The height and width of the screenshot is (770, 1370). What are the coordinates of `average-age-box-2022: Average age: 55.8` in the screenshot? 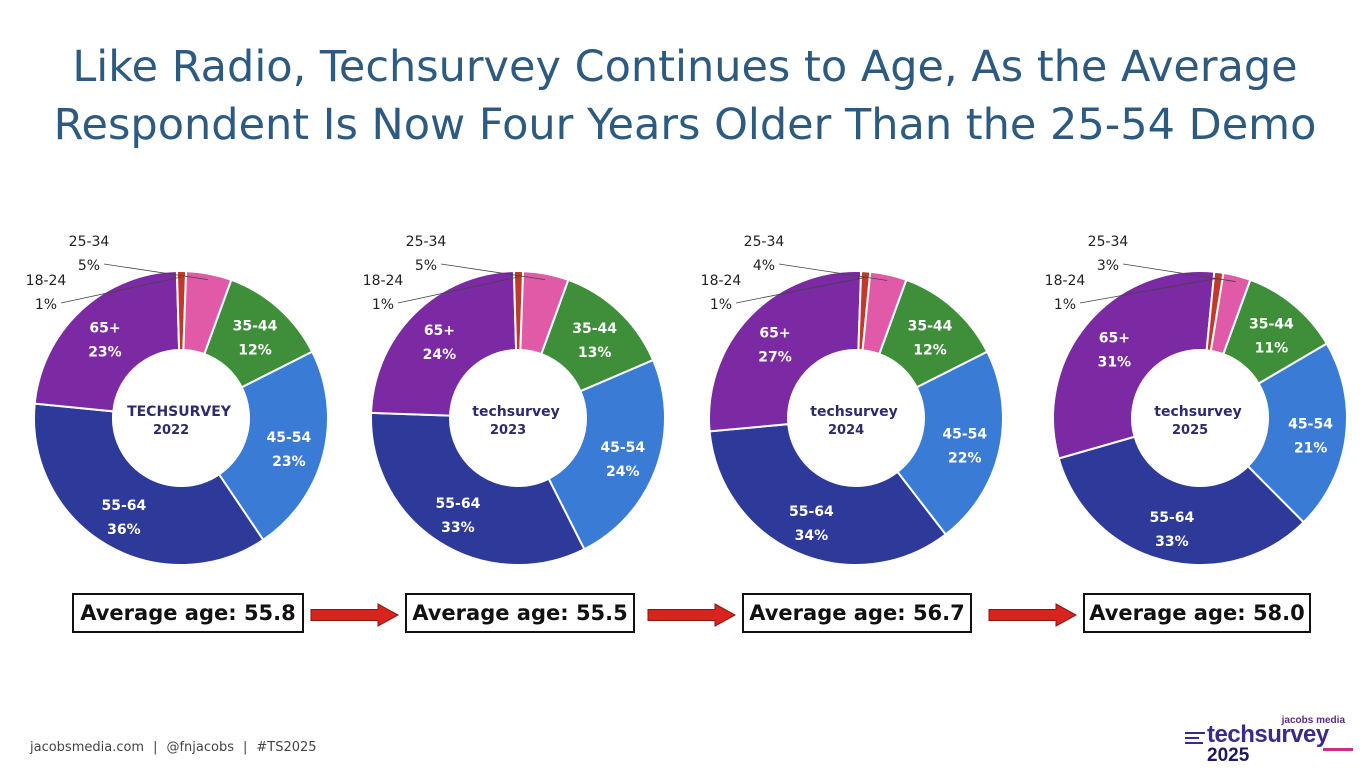 It's located at (188, 613).